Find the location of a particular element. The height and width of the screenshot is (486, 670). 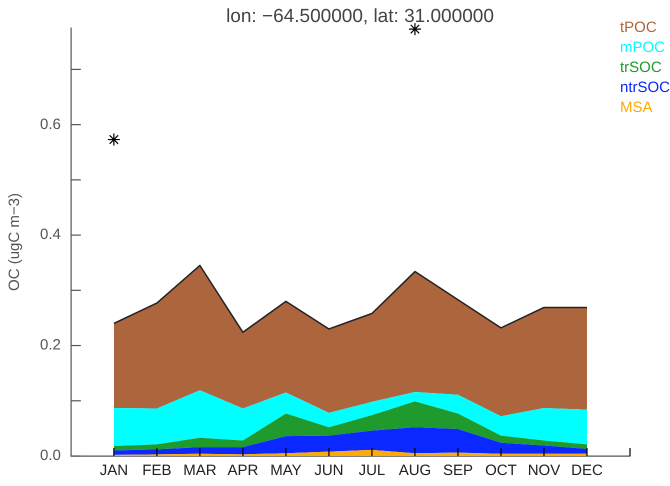

x-tick-label: APR is located at coordinates (242, 471).